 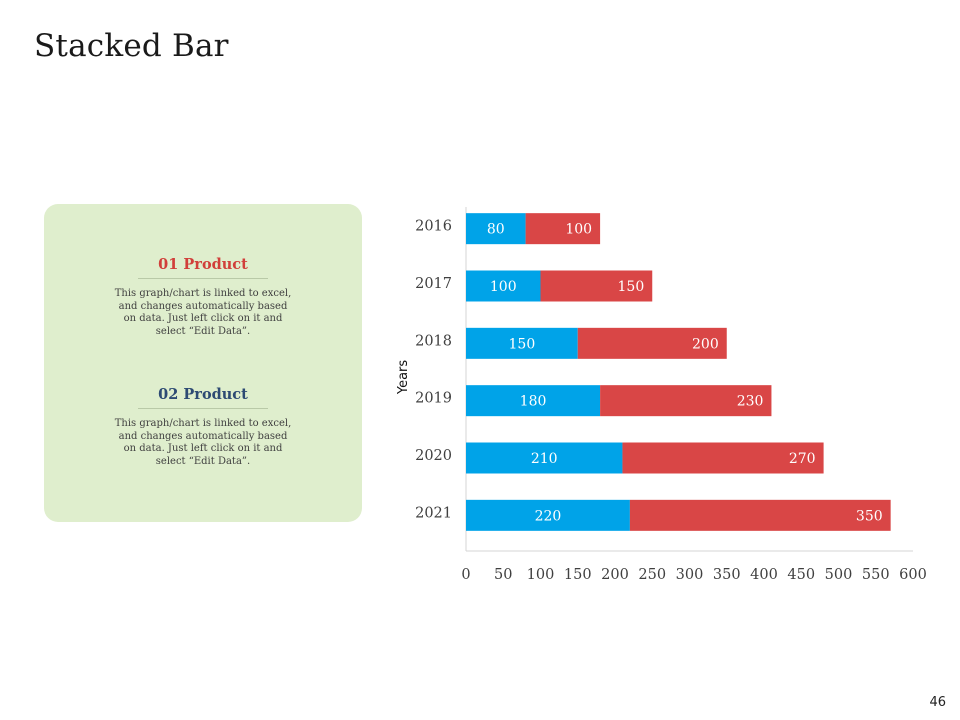 I want to click on data-label: 200, so click(x=705, y=344).